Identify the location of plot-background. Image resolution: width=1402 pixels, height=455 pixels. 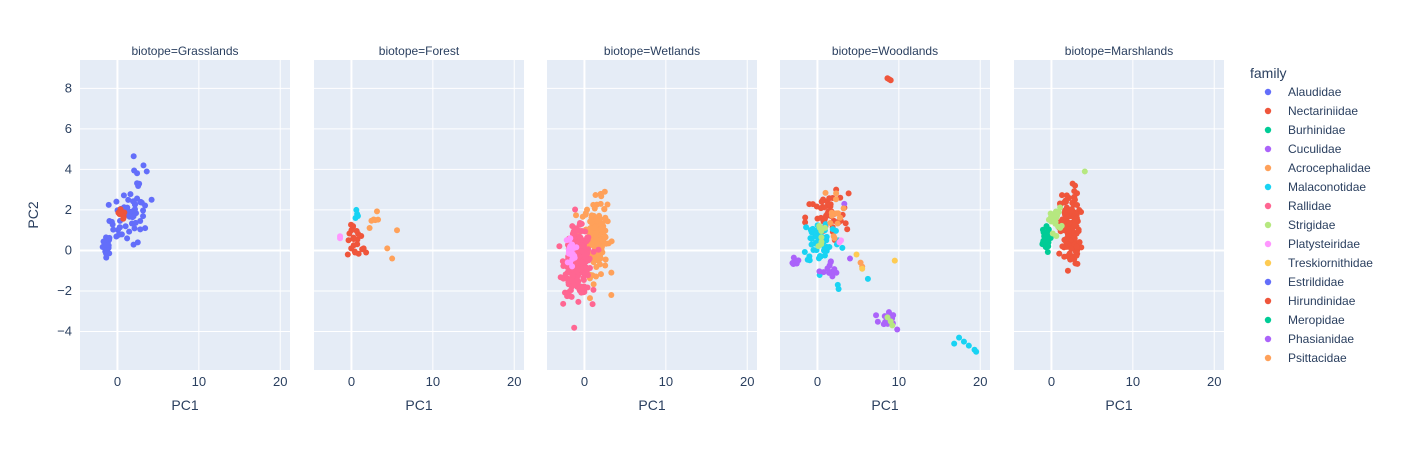
(185, 215).